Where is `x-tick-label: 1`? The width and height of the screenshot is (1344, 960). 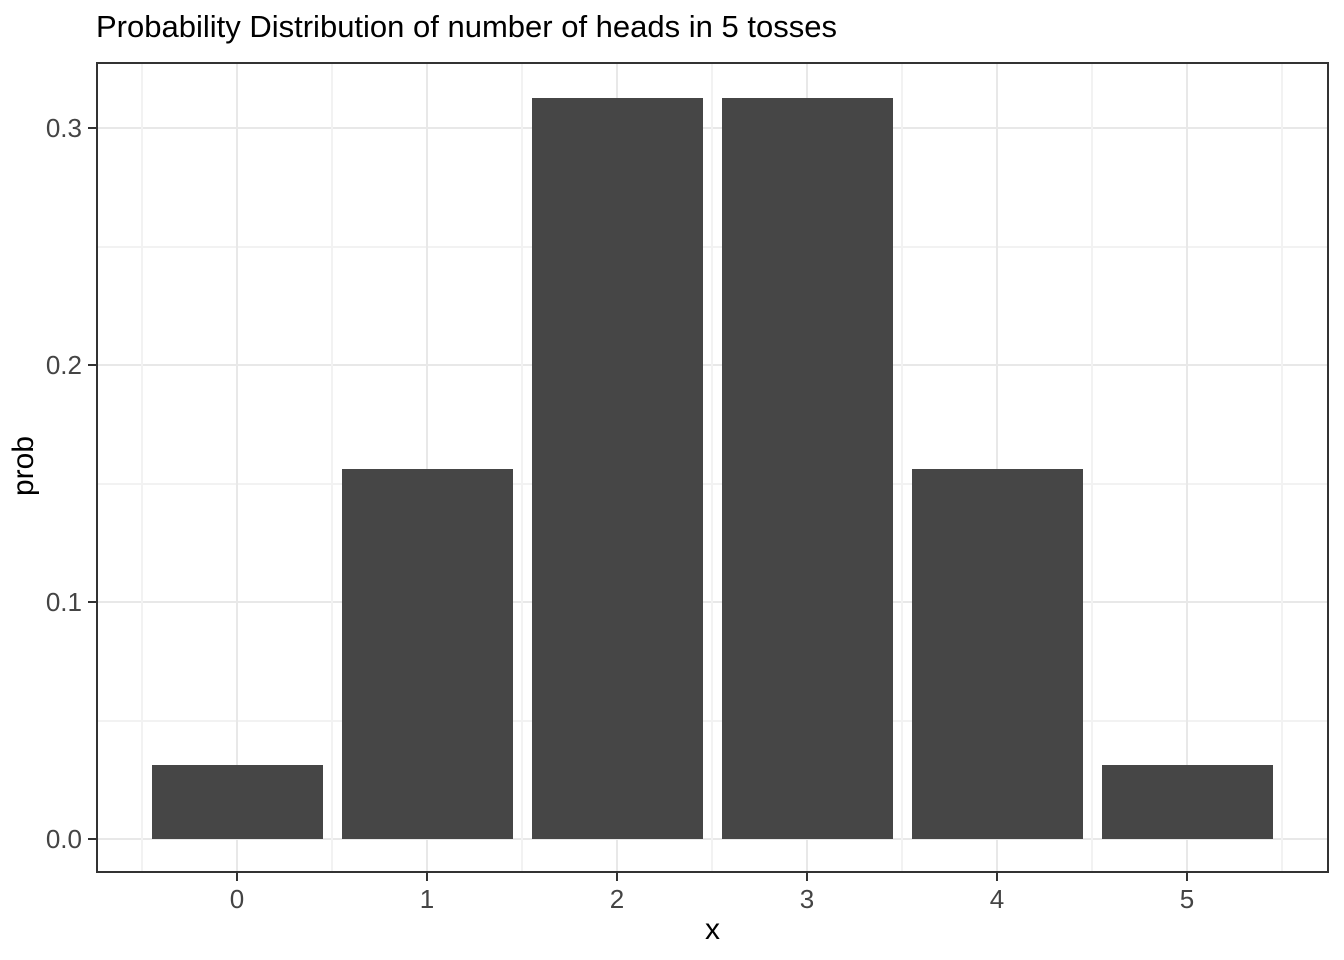 x-tick-label: 1 is located at coordinates (427, 899).